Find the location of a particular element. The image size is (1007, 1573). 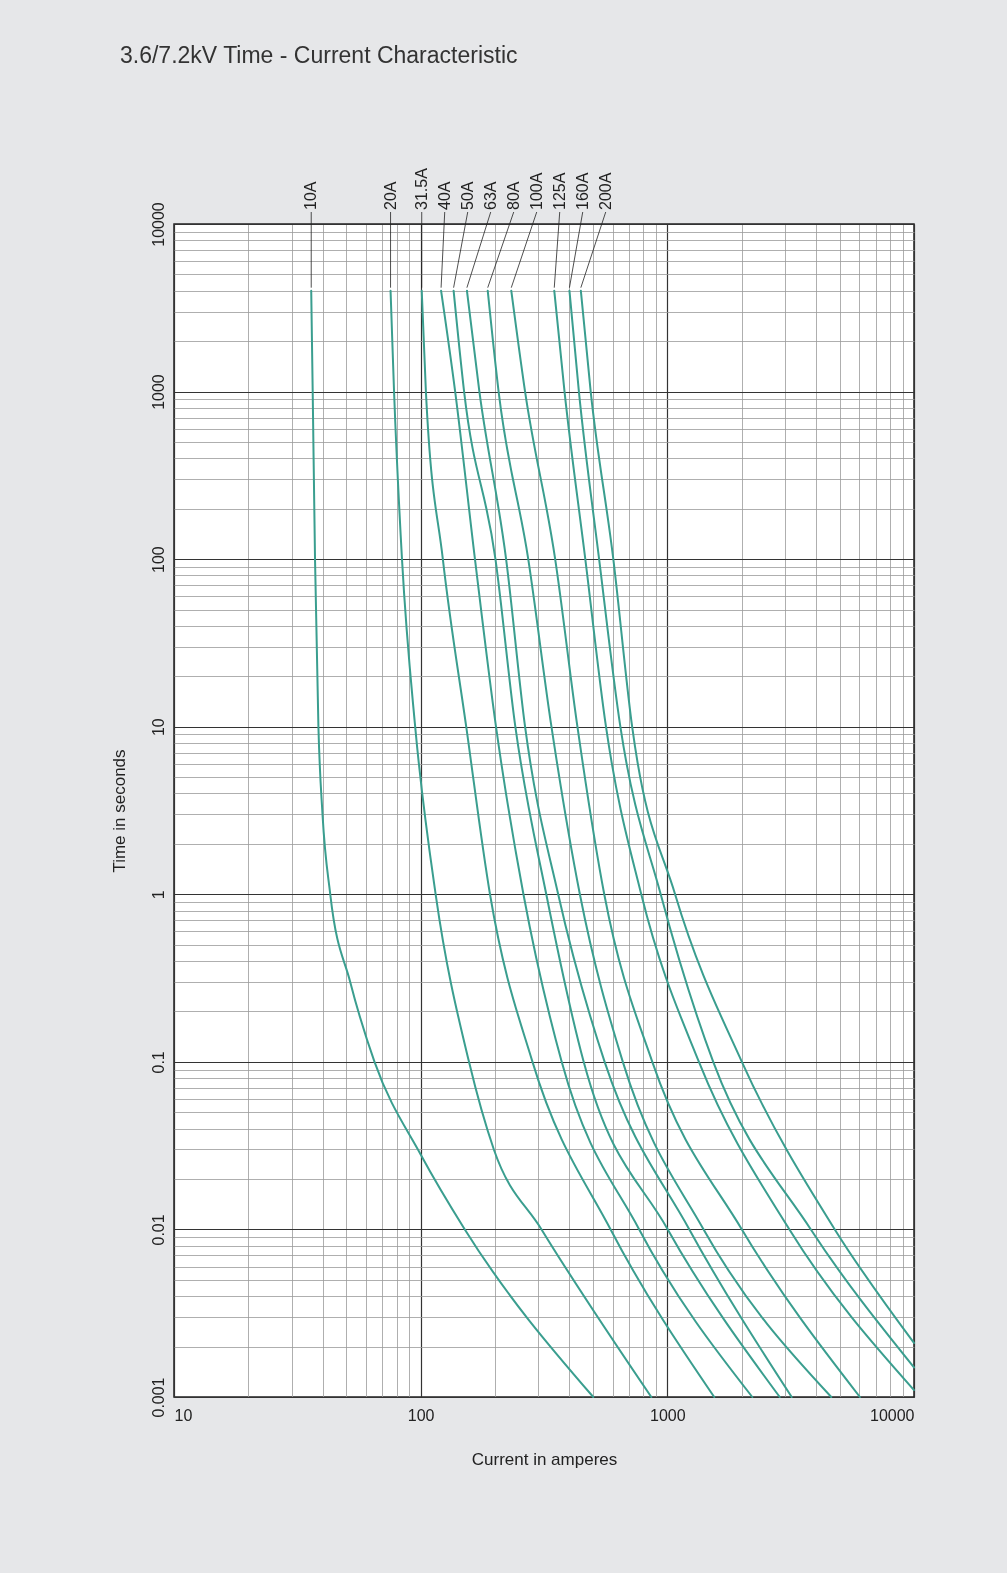

text: 80A is located at coordinates (513, 195).